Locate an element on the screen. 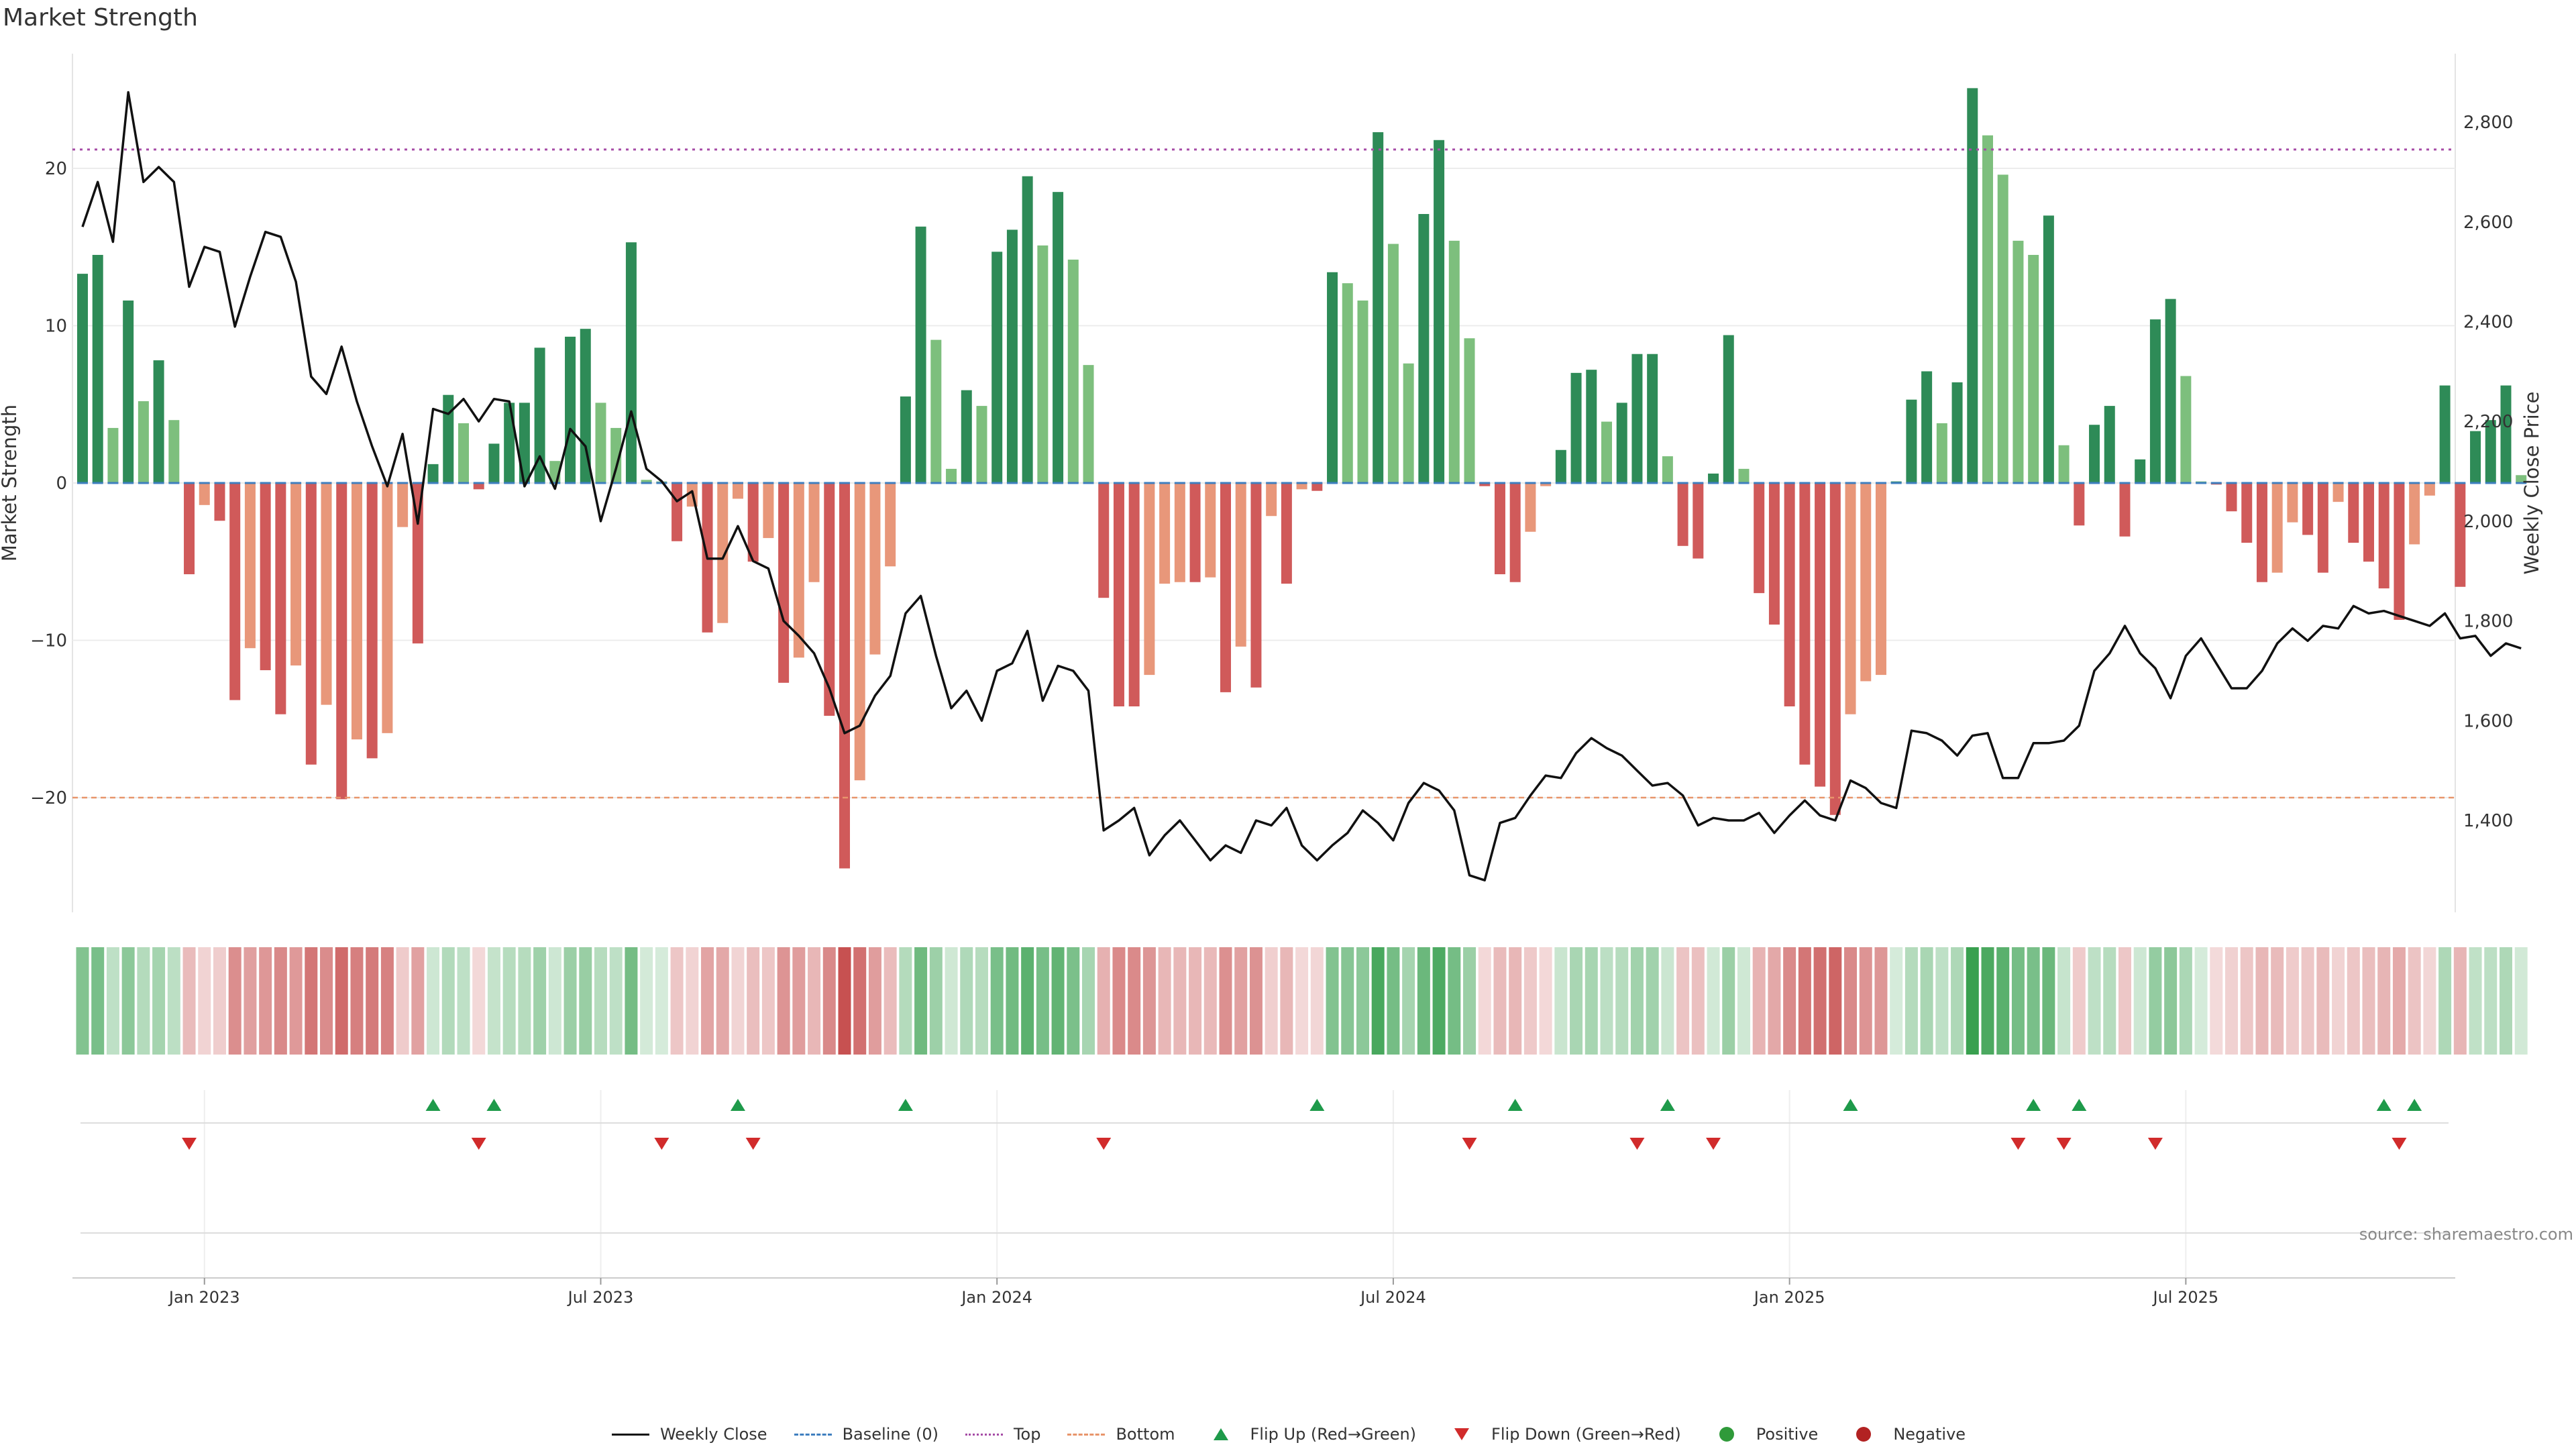 The width and height of the screenshot is (2576, 1449). legend-negative-label: Negative is located at coordinates (1929, 1434).